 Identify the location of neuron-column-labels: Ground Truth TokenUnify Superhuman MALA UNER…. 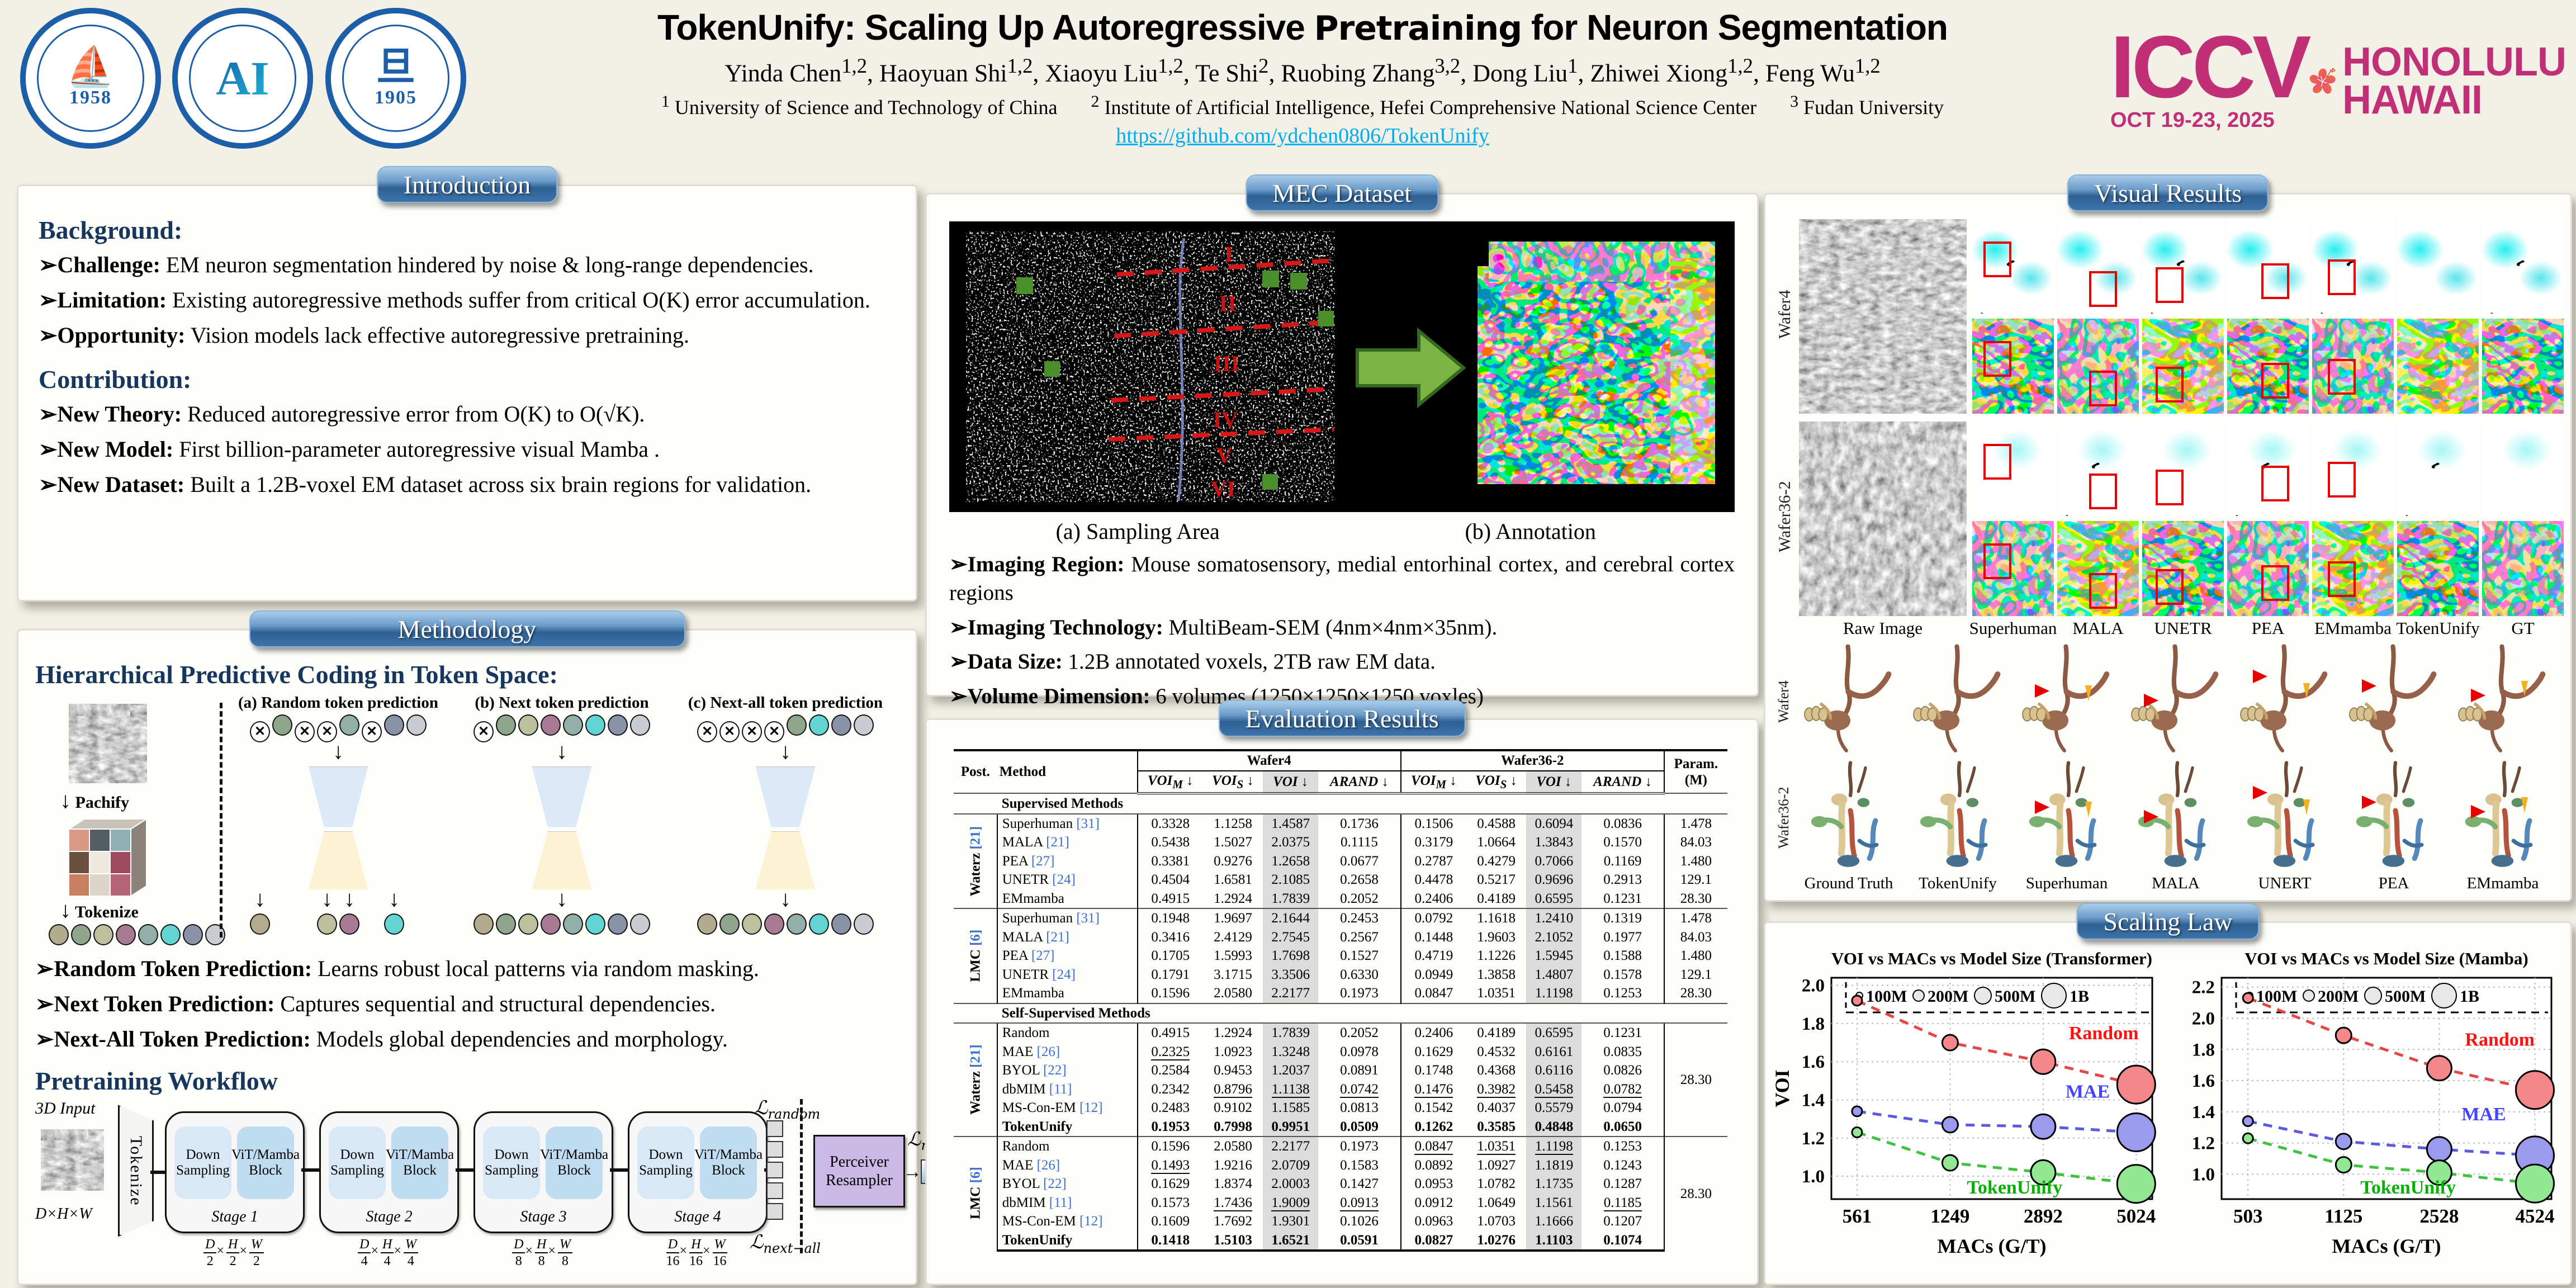
(2172, 885).